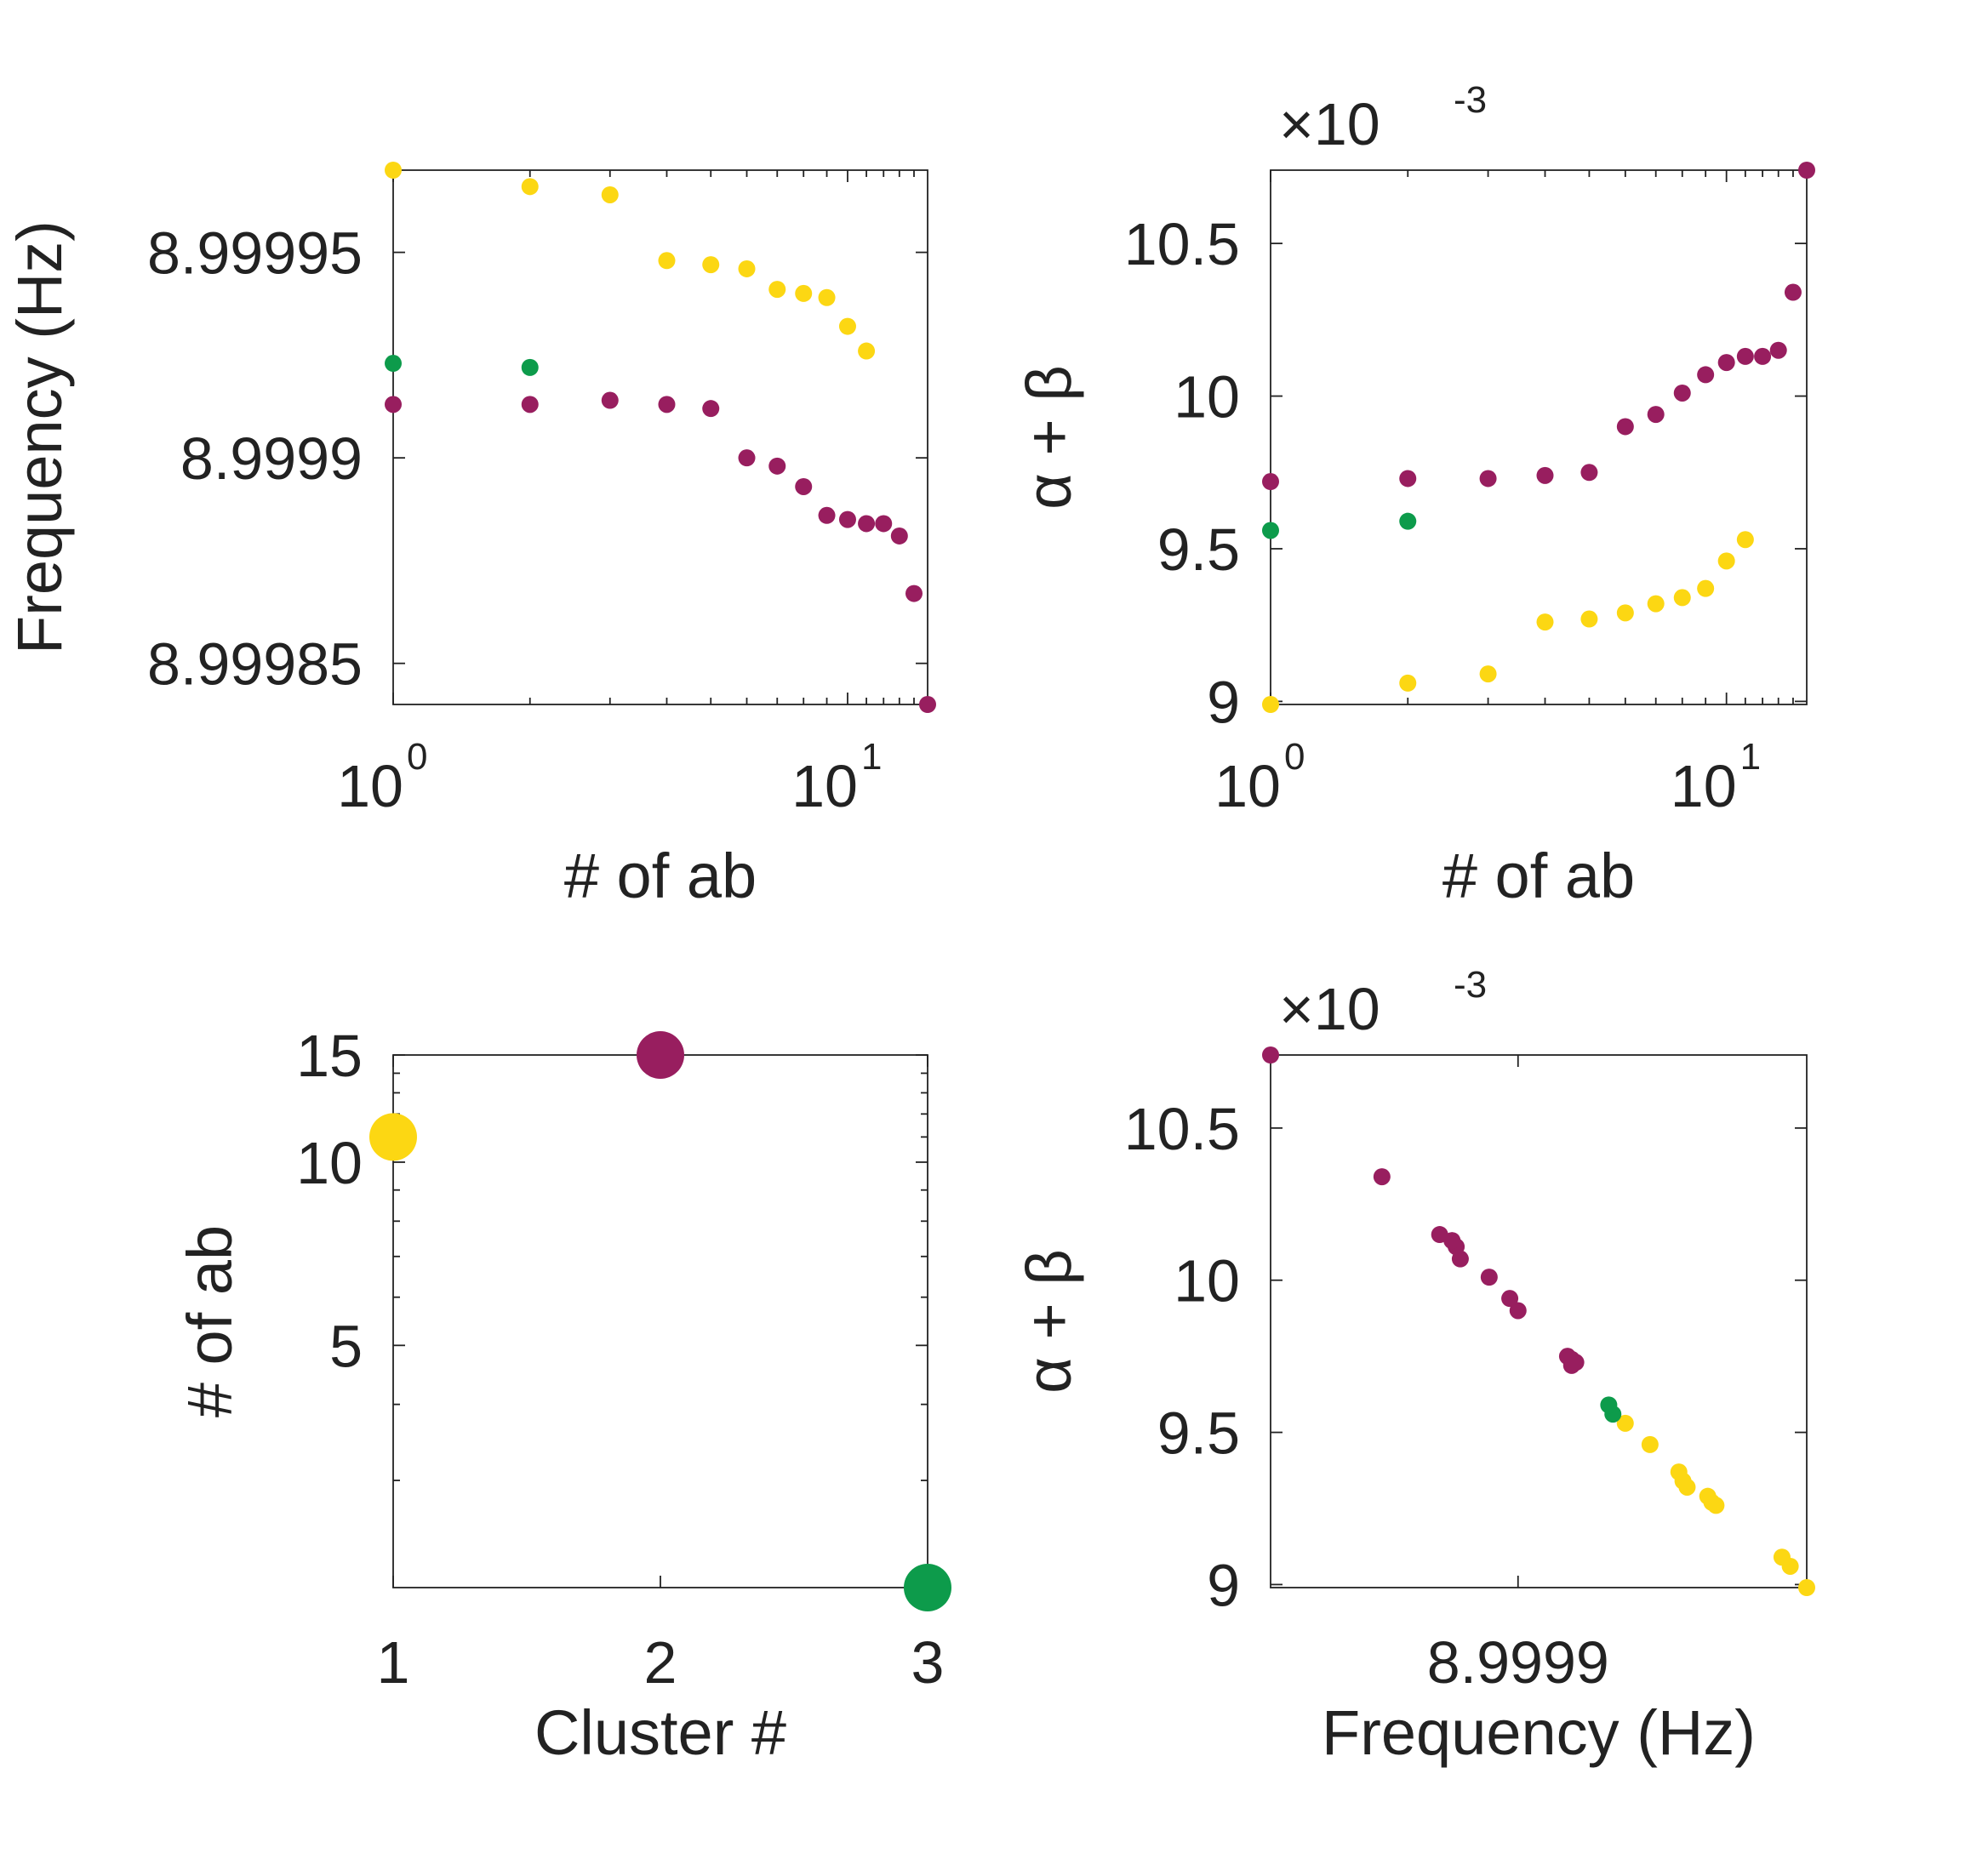  Describe the element at coordinates (329, 1056) in the screenshot. I see `y-tick-label: 15` at that location.